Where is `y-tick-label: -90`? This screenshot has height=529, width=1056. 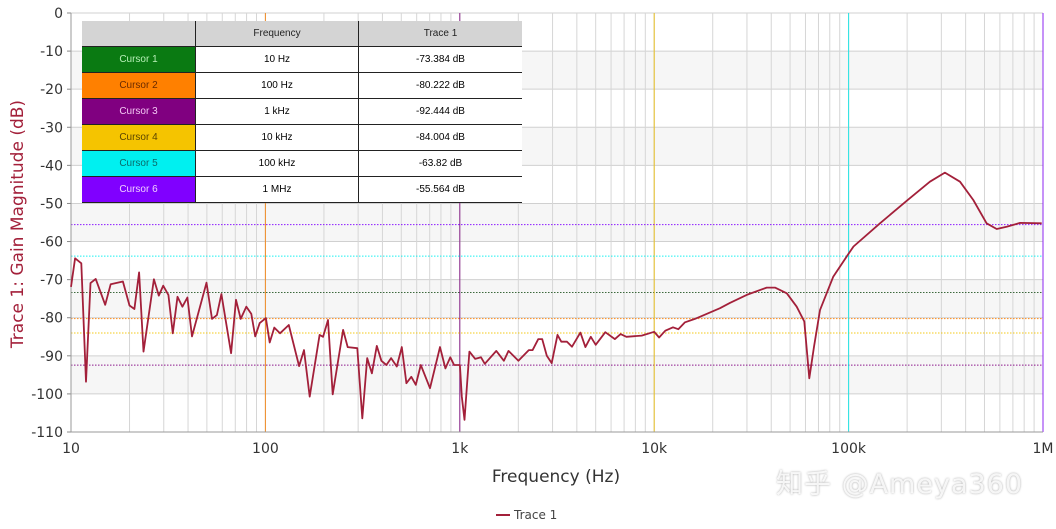
y-tick-label: -90 is located at coordinates (51, 357).